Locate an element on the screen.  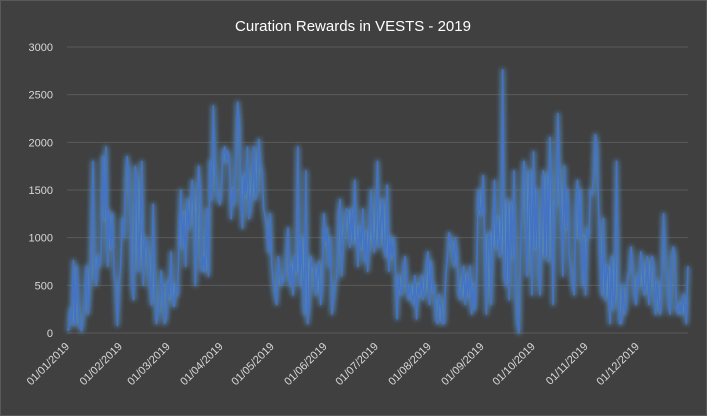
x-tick-label: 01/09/2019 is located at coordinates (462, 364).